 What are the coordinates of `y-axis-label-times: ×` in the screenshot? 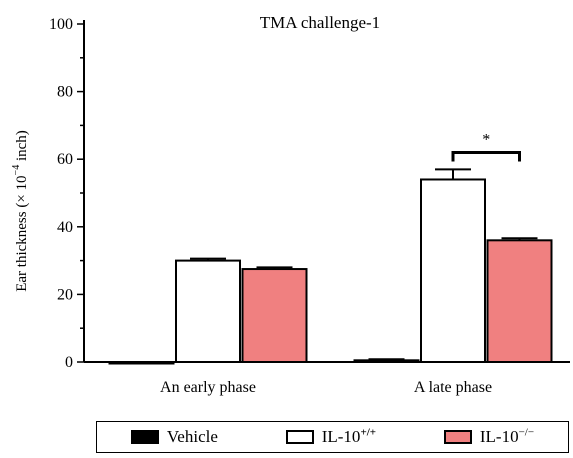 It's located at (22, 198).